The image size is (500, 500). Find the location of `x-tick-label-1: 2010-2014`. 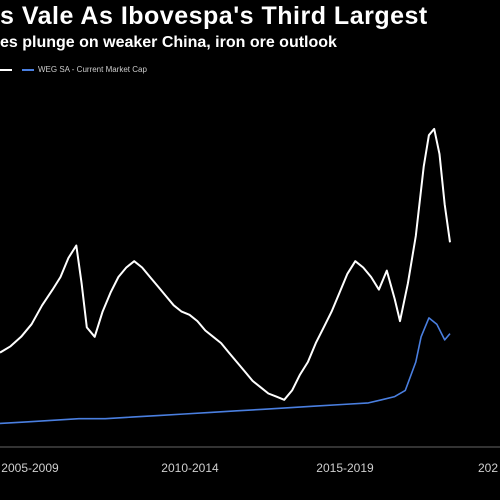

x-tick-label-1: 2010-2014 is located at coordinates (190, 468).